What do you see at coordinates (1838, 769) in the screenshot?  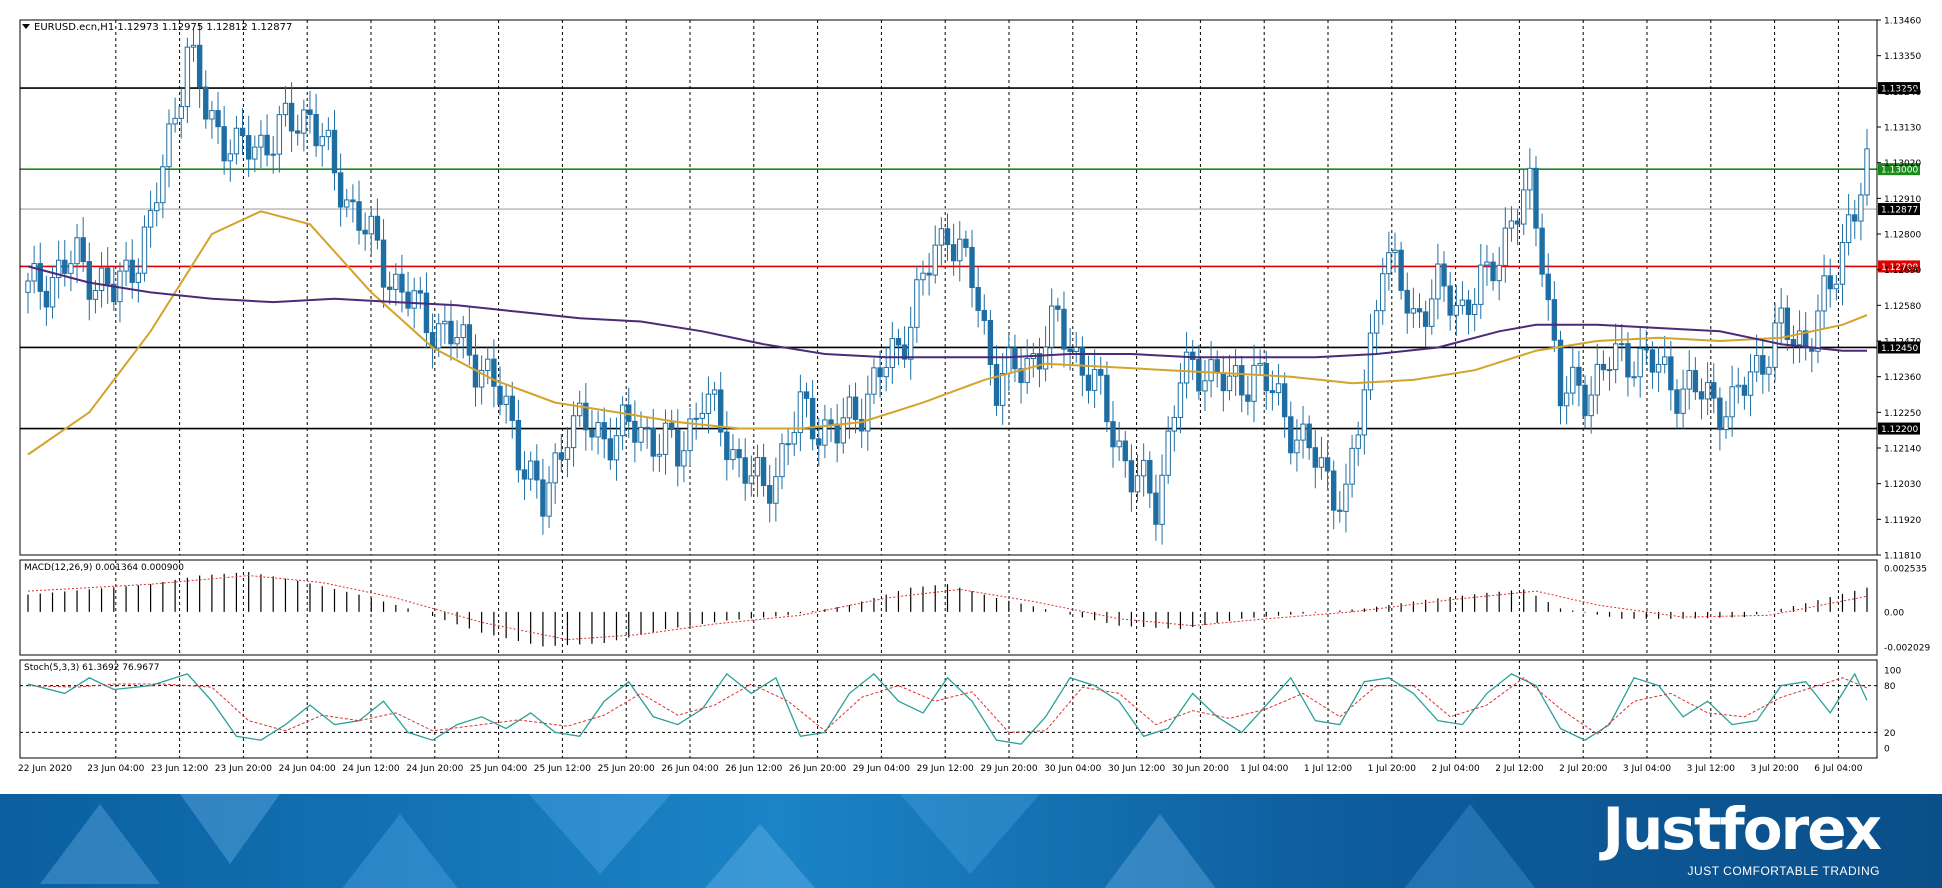 I see `time-tick-label: 6 Jul 04:00` at bounding box center [1838, 769].